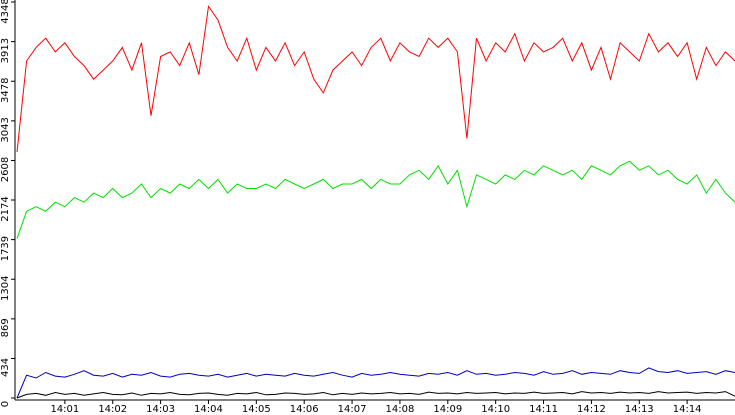  I want to click on x-tick-label: 14:12, so click(591, 409).